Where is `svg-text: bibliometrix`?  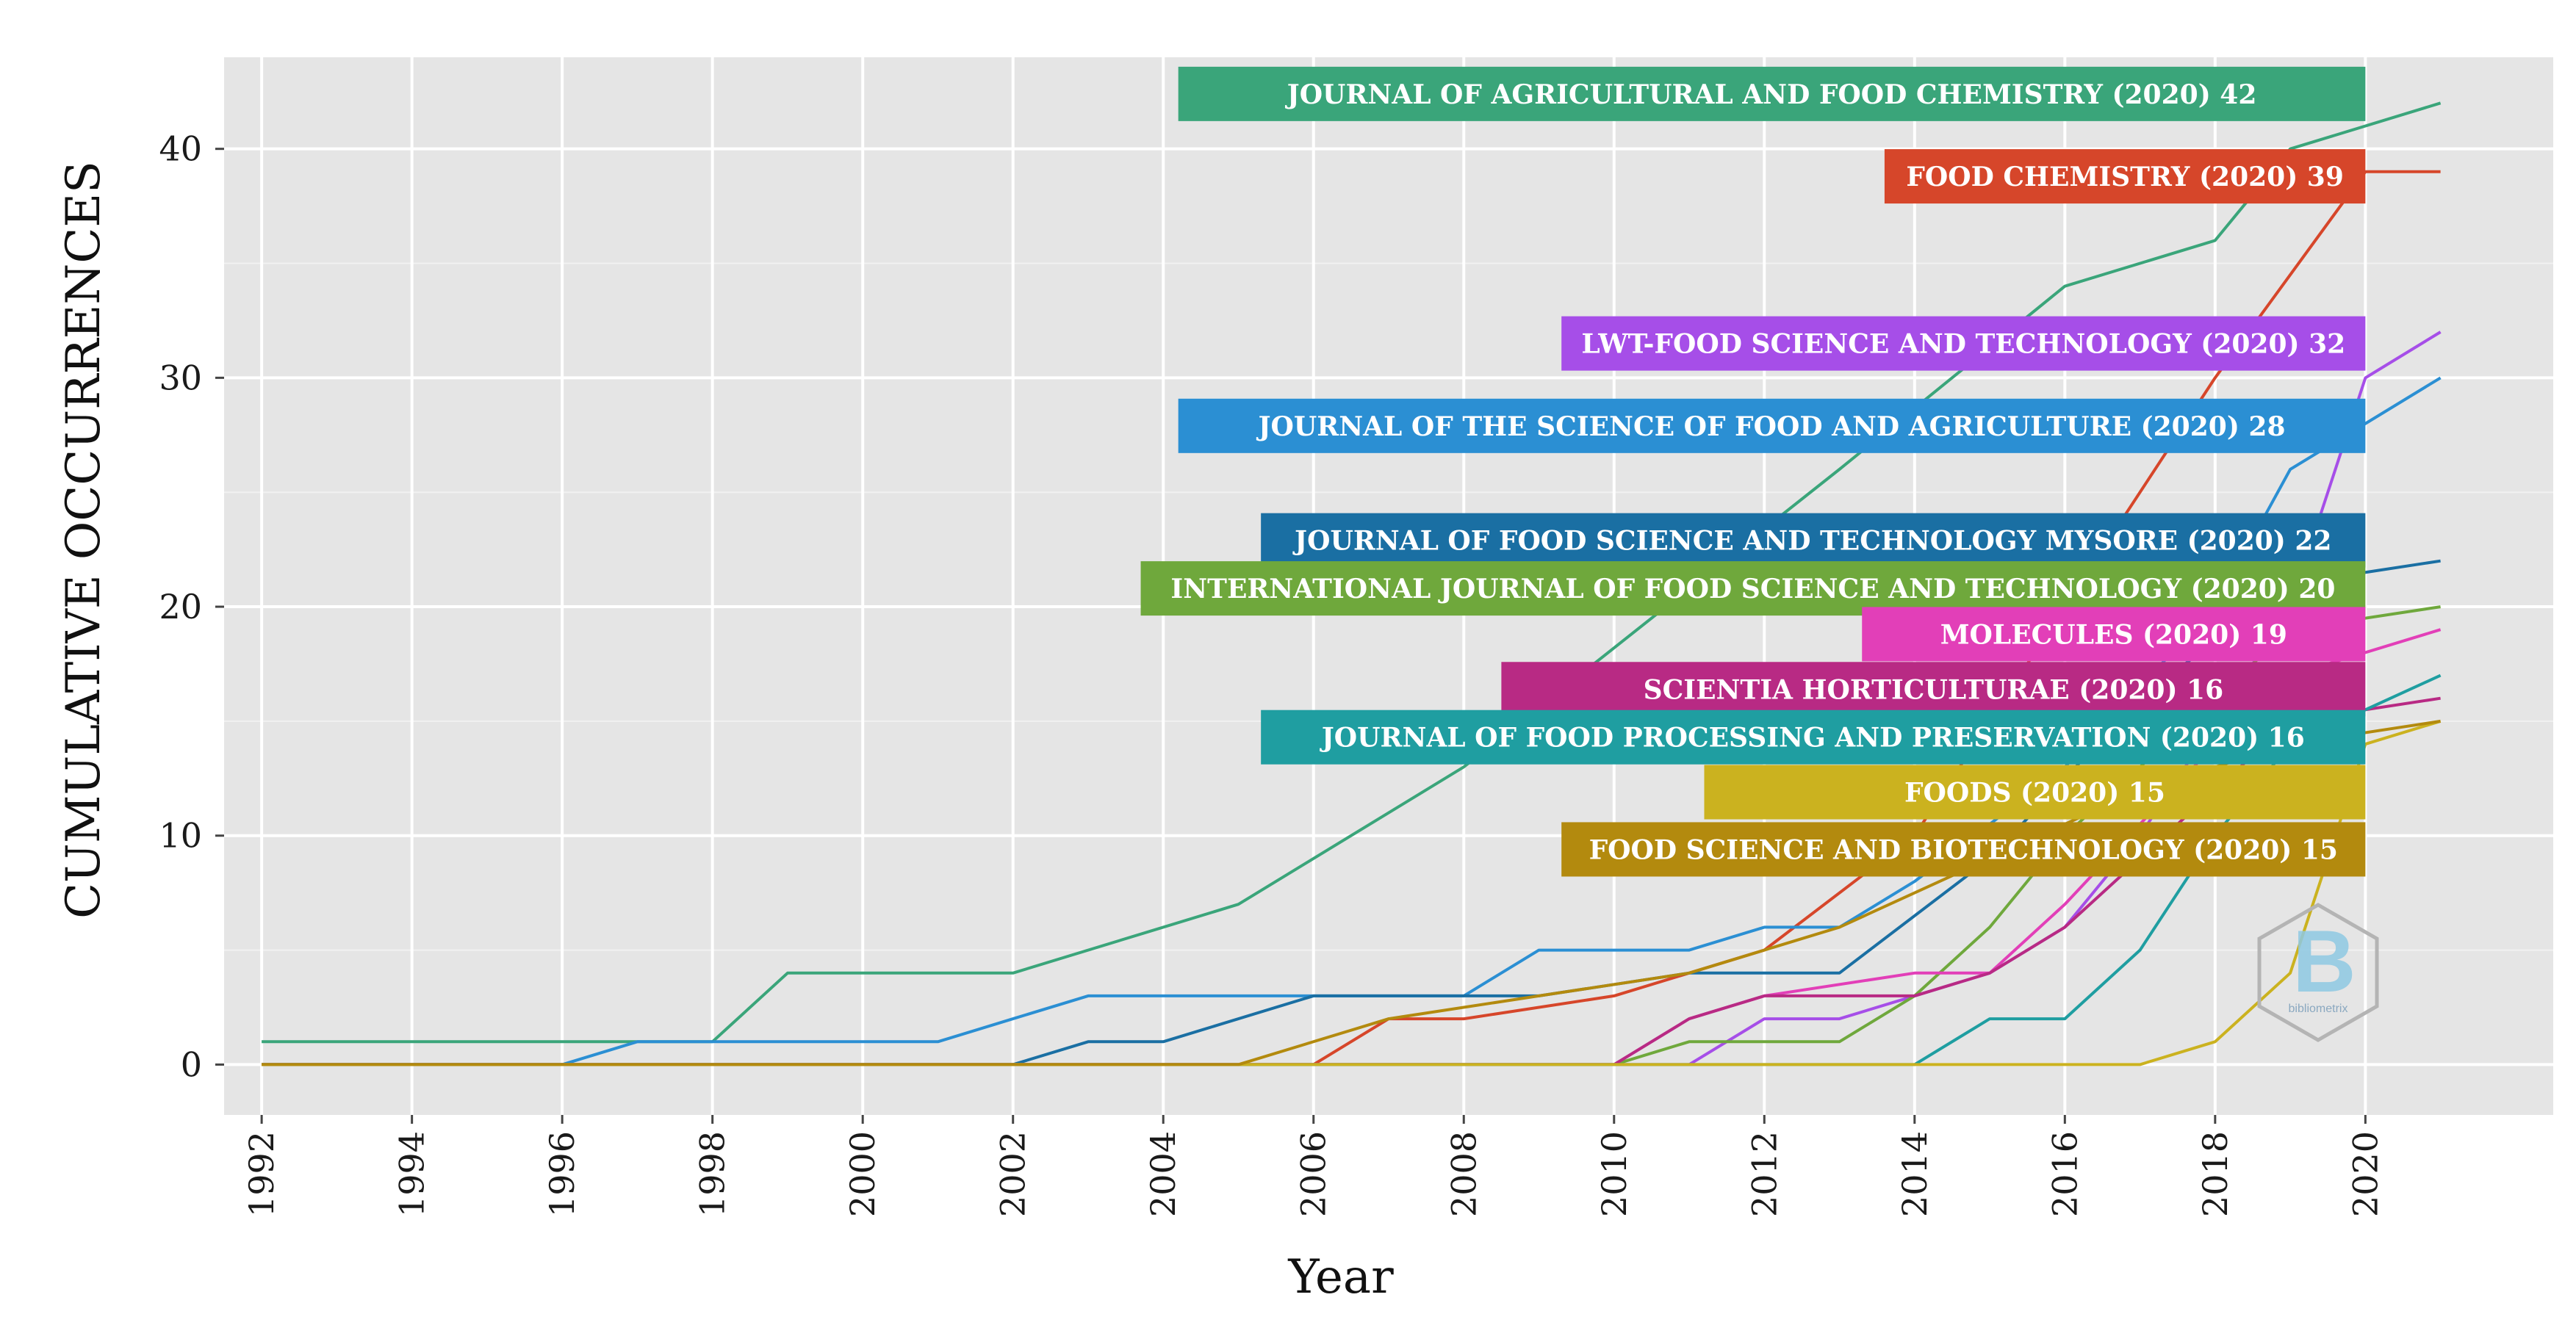
svg-text: bibliometrix is located at coordinates (2318, 1009).